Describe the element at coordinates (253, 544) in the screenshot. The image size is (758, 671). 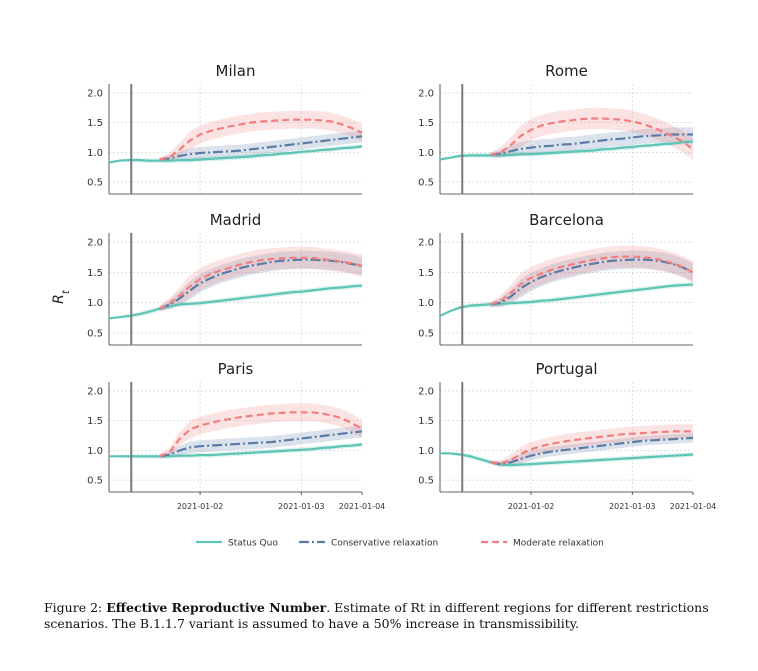
I see `legend-label: Status Quo` at that location.